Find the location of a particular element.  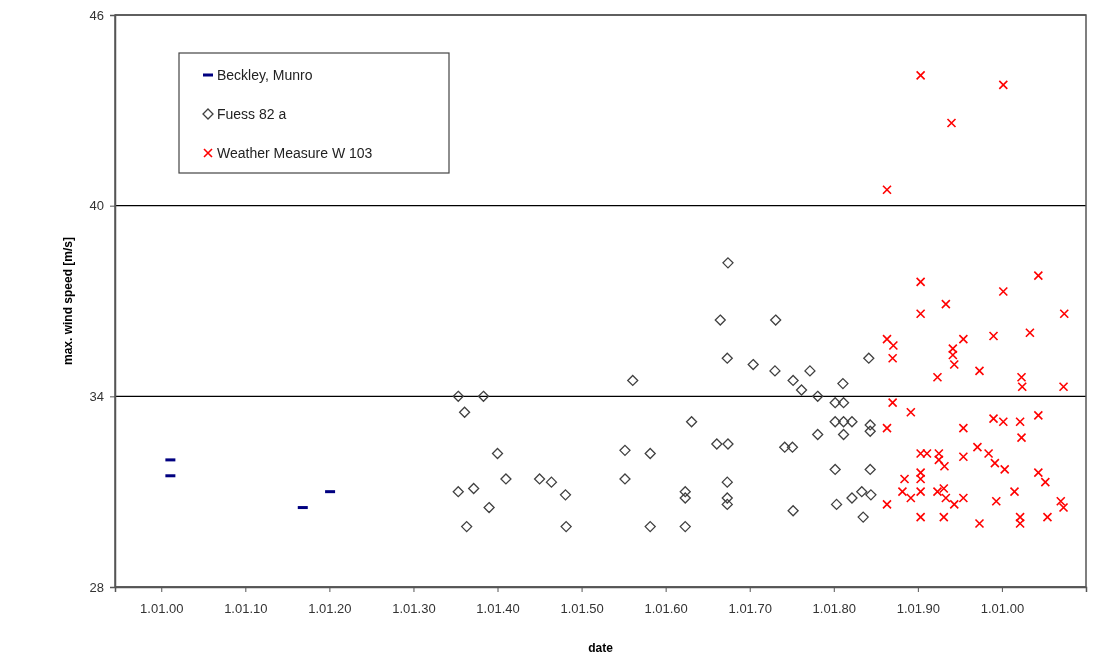

y-tick-label: 28 is located at coordinates (96, 587).